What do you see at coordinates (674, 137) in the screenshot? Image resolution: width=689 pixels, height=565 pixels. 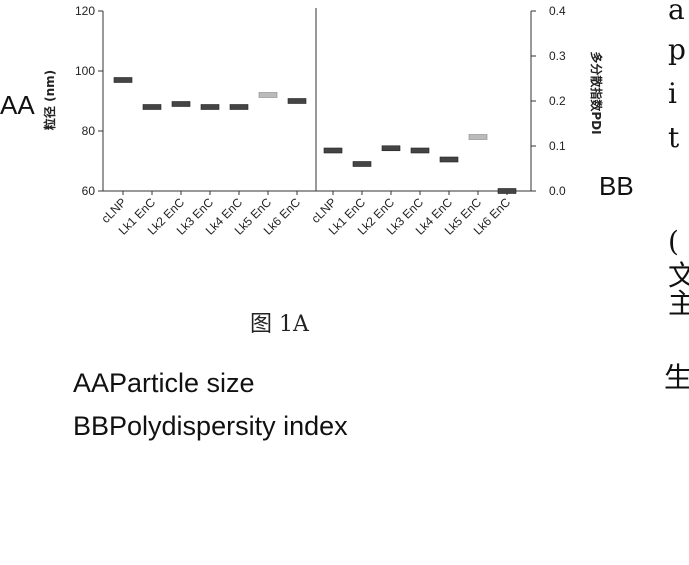 I see `side-text-char: t` at bounding box center [674, 137].